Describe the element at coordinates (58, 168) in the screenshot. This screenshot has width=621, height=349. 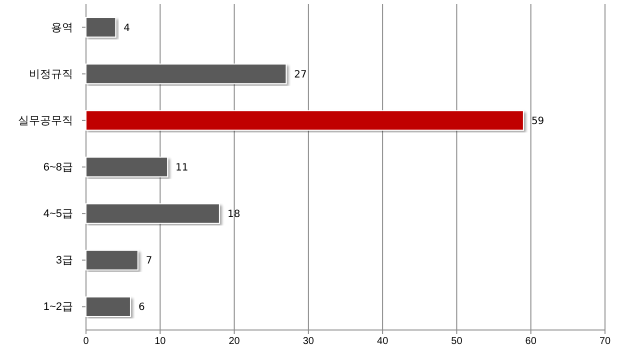
I see `y-tick-label: 6~8급` at that location.